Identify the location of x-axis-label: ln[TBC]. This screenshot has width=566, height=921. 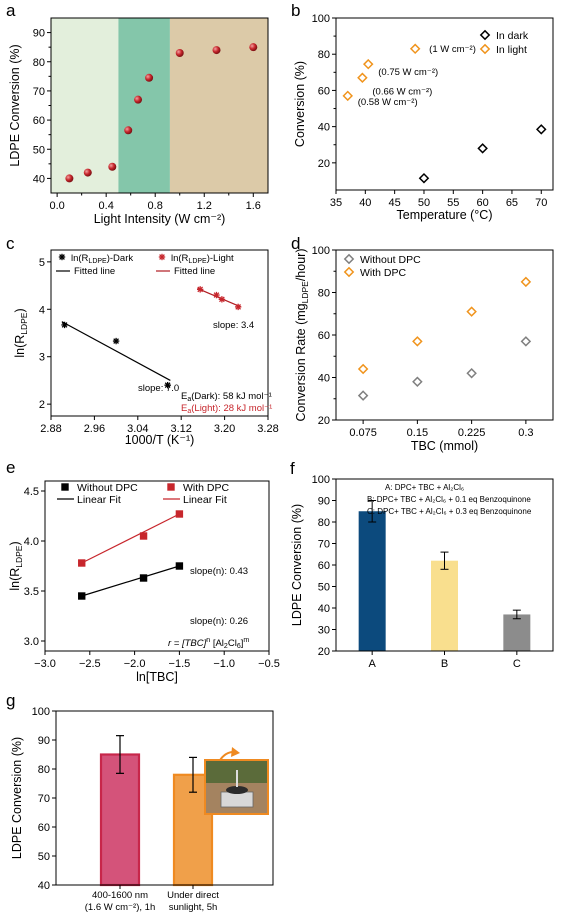
(157, 677).